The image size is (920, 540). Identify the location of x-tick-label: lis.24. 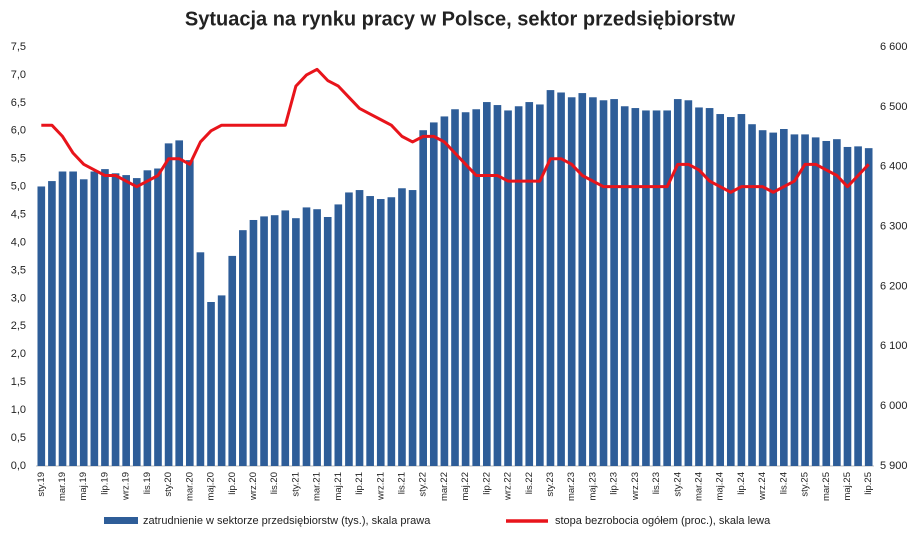
(783, 483).